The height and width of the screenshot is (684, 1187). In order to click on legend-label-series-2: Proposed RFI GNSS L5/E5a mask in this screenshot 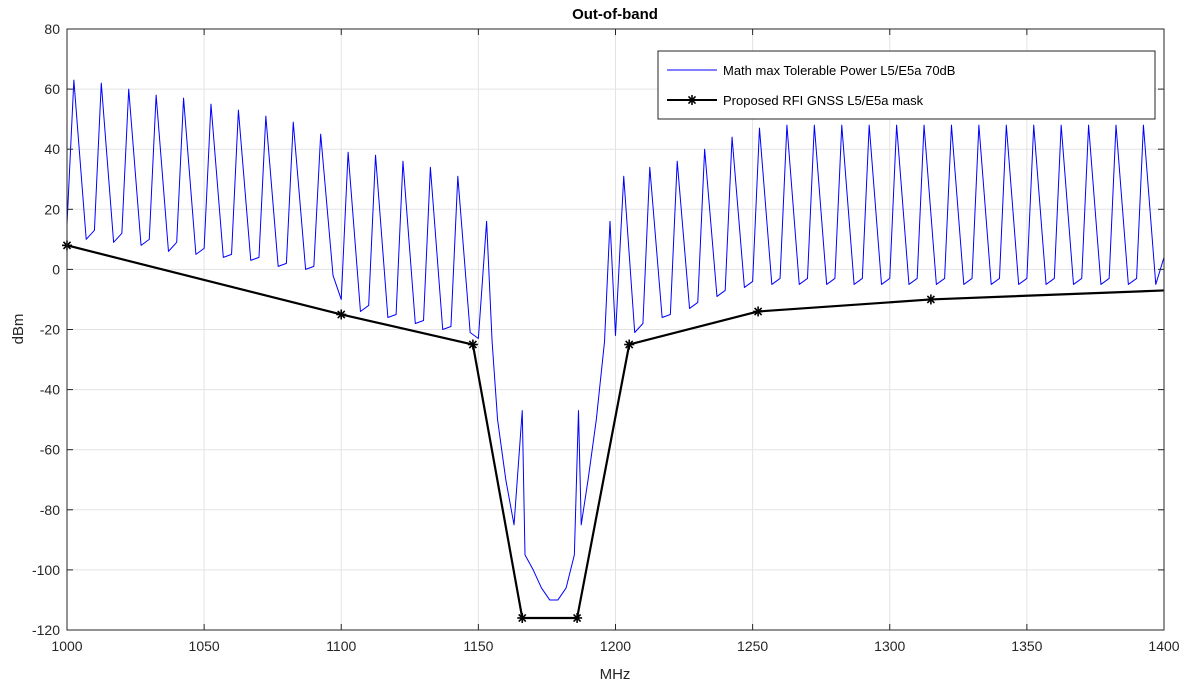, I will do `click(823, 100)`.